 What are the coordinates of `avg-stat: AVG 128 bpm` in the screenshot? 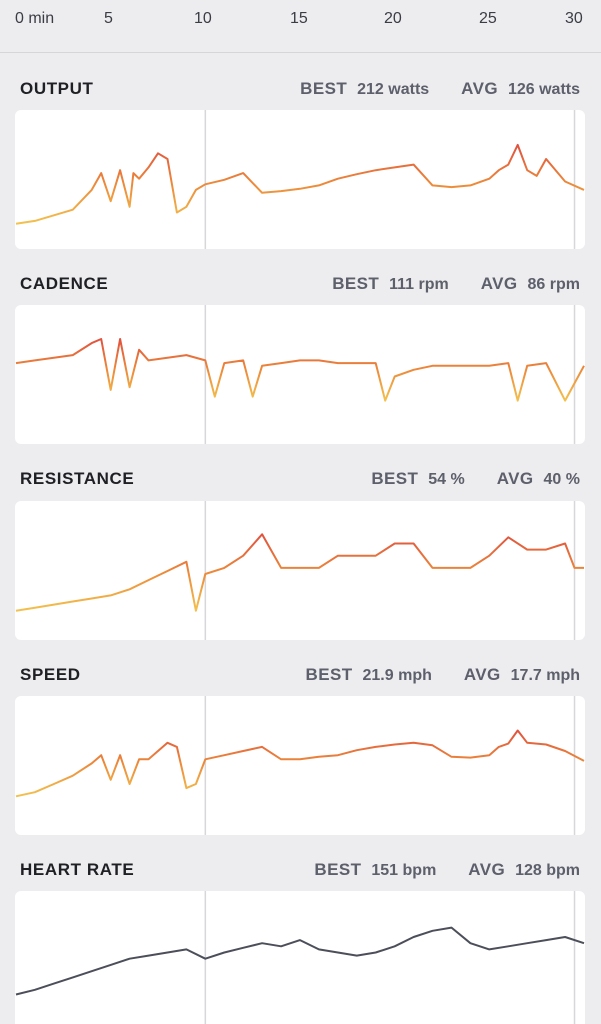 It's located at (524, 870).